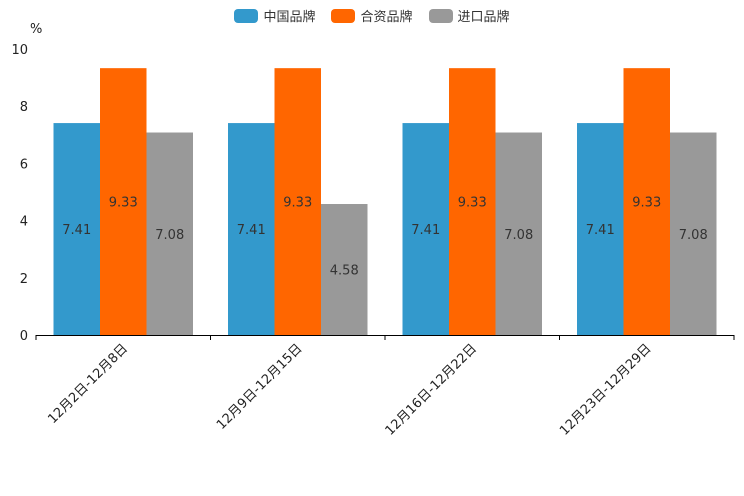 The height and width of the screenshot is (496, 744). Describe the element at coordinates (483, 17) in the screenshot. I see `legend-label-import-brand: 进口品牌` at that location.